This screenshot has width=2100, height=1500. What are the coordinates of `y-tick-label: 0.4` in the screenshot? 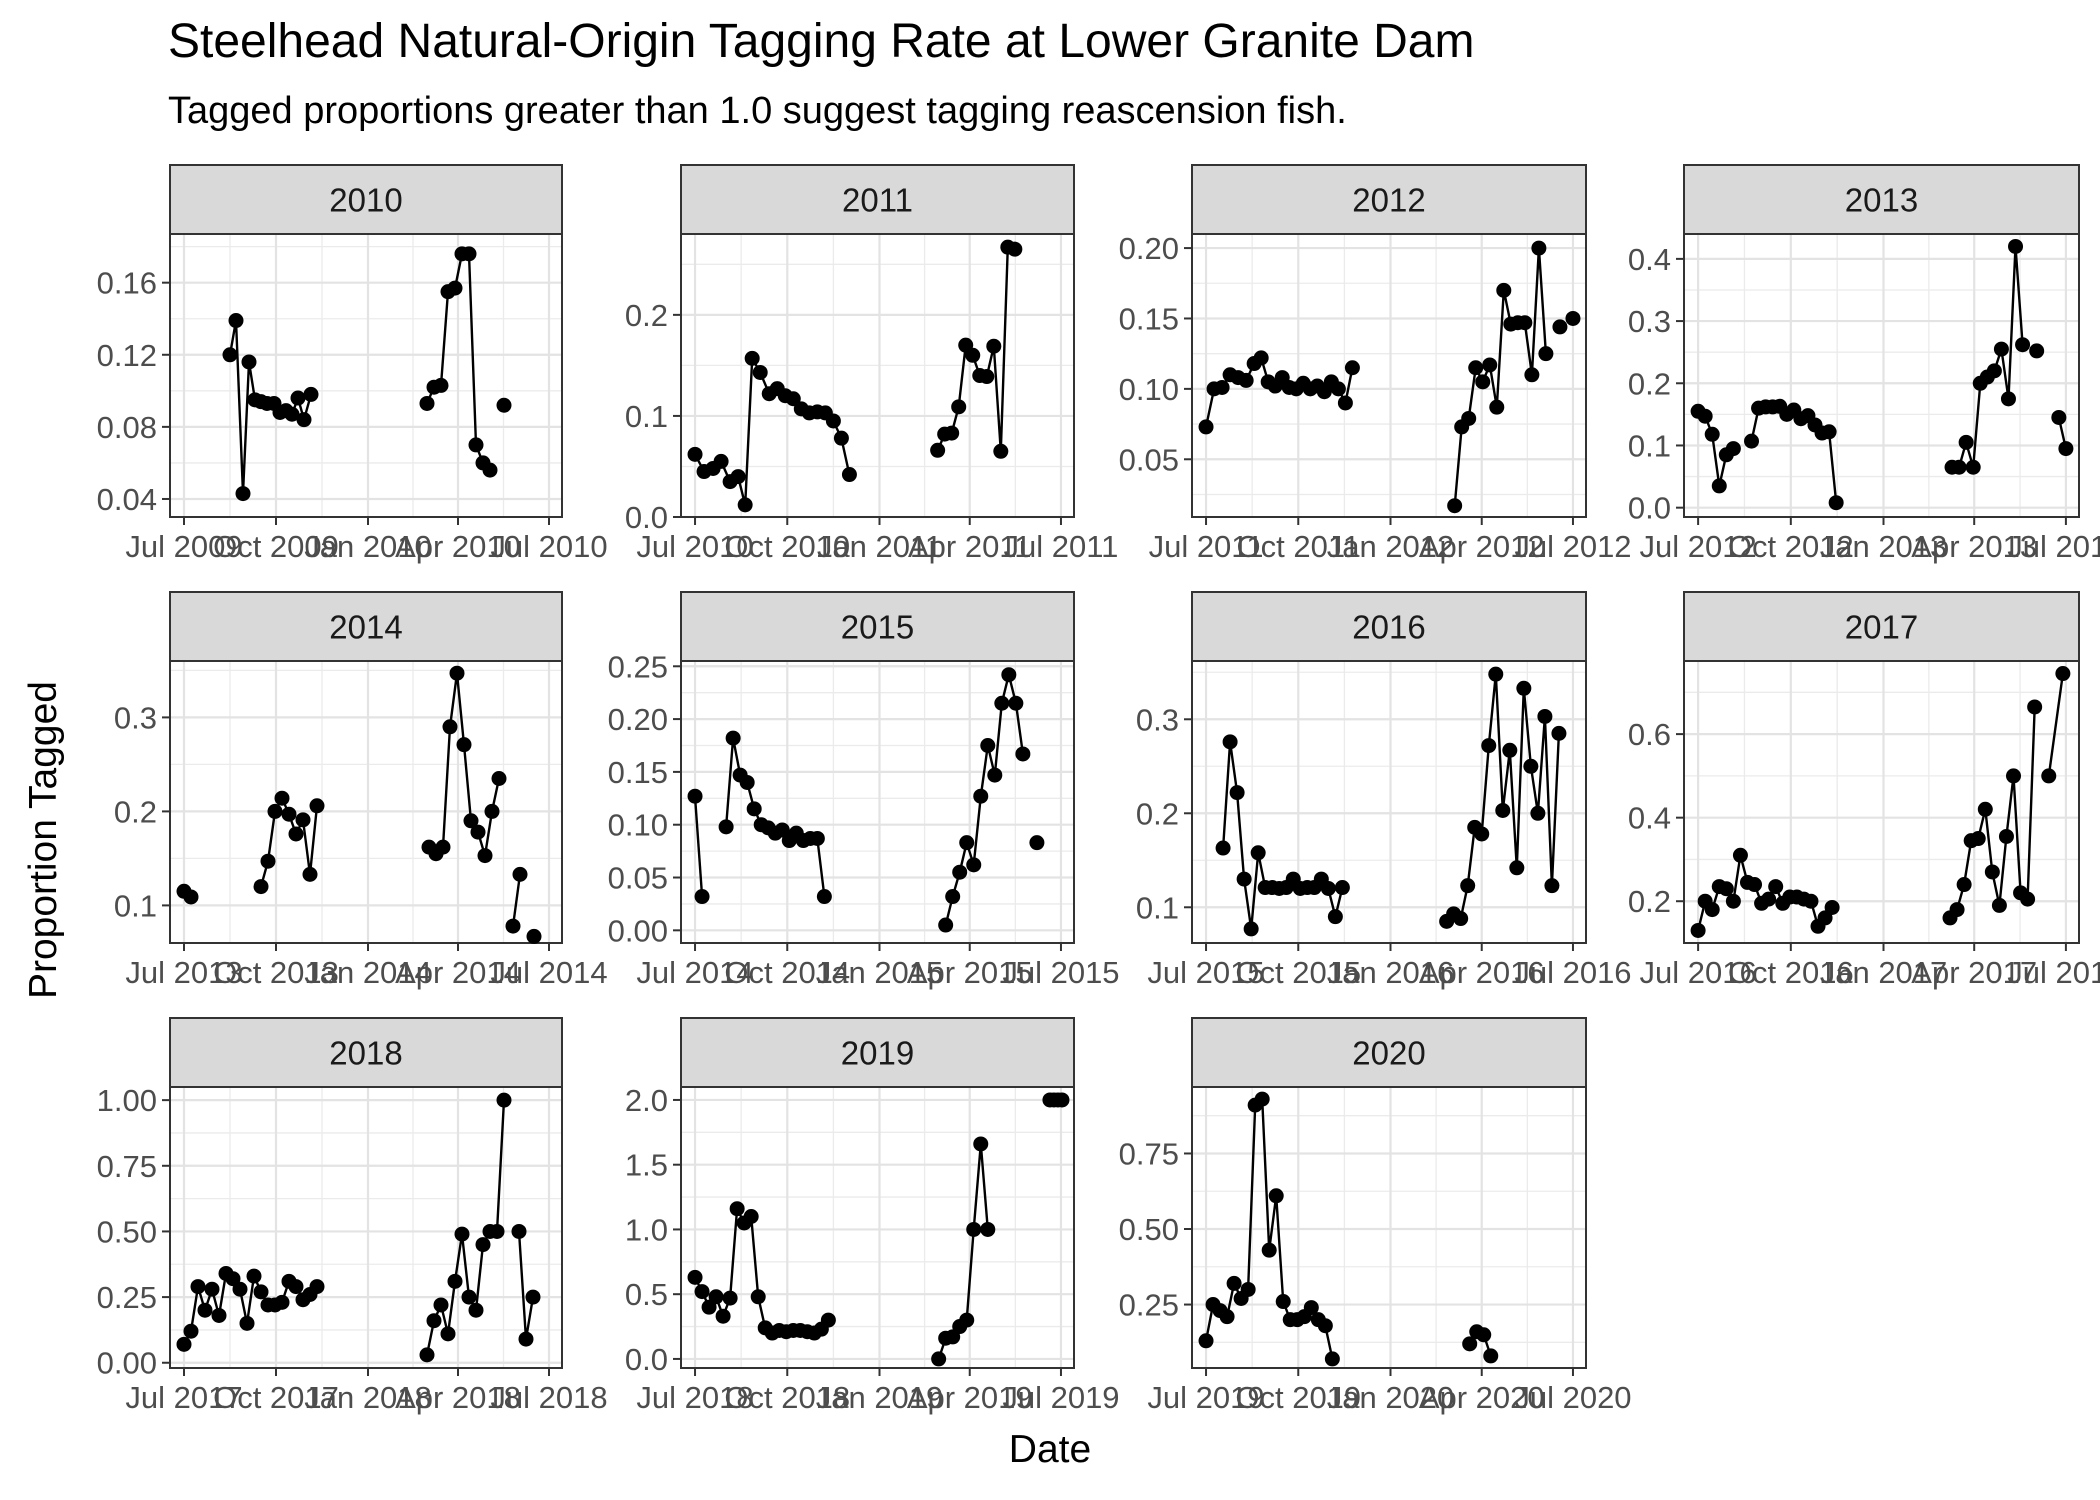 It's located at (1649, 818).